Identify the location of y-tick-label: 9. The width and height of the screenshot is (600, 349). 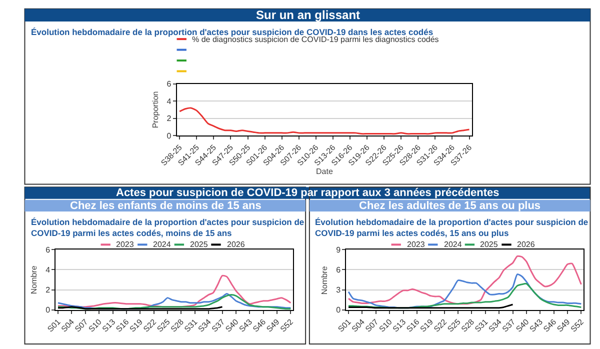
(339, 249).